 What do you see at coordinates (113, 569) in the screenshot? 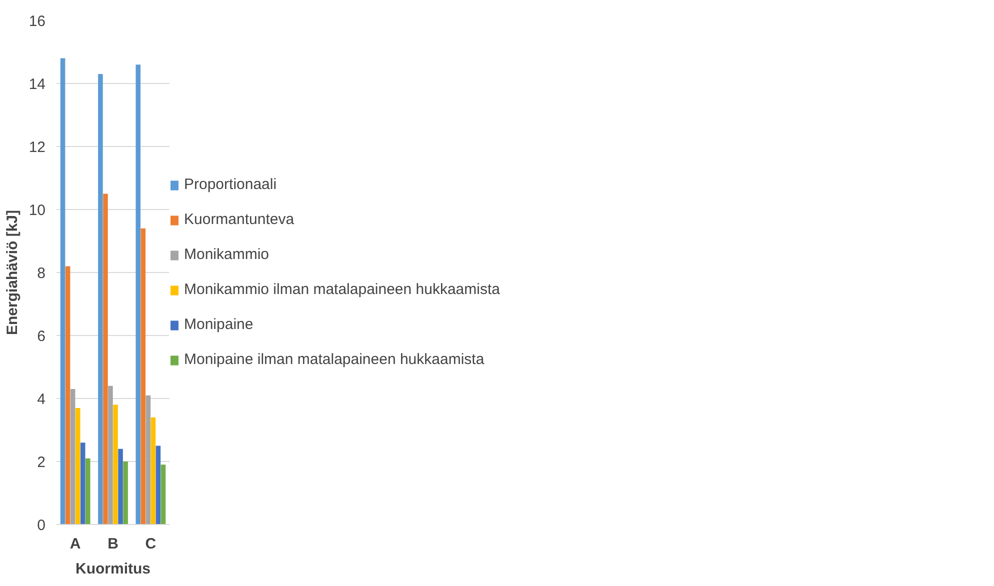
I see `x-axis-title: Kuormitus` at bounding box center [113, 569].